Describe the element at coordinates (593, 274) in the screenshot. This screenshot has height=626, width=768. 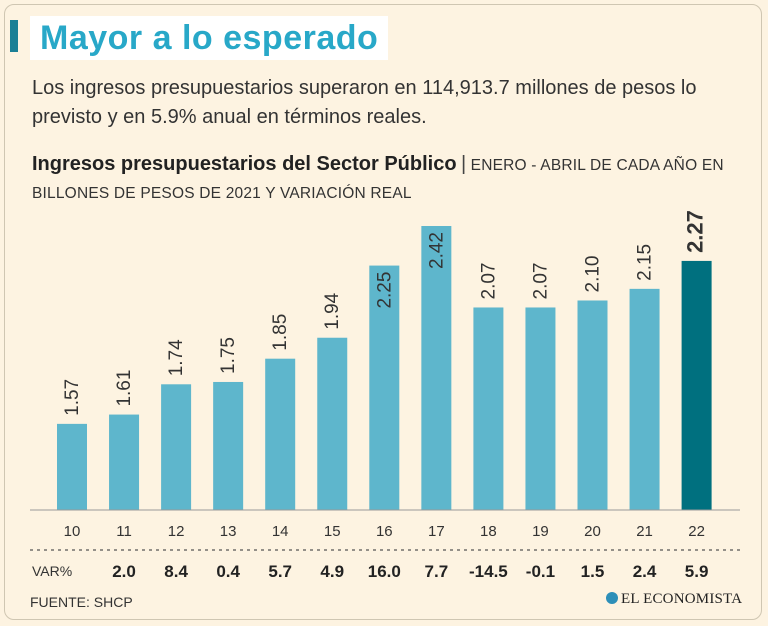
I see `value-label-20: 2.10` at that location.